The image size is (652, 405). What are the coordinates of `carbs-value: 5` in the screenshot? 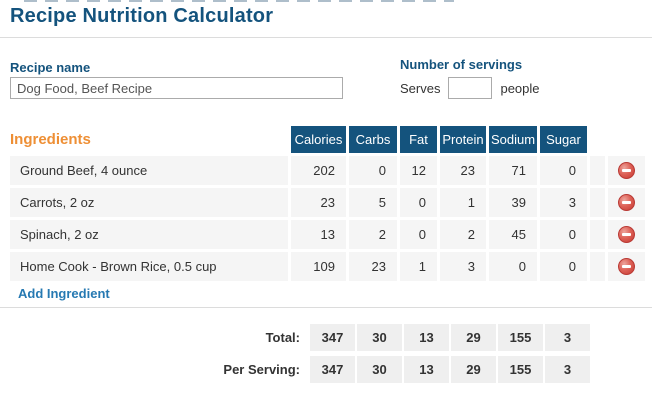 It's located at (374, 202).